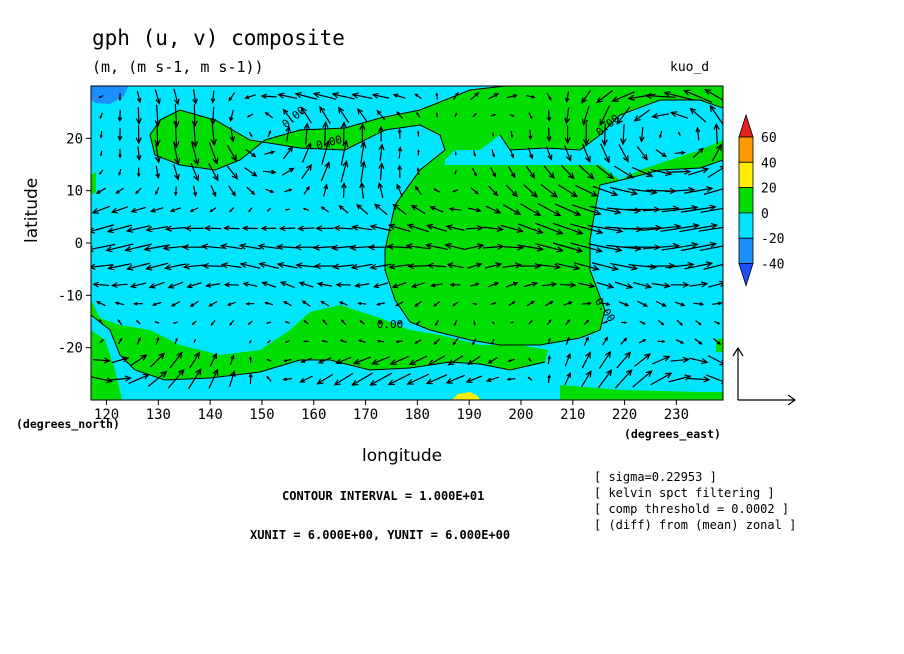 Image resolution: width=904 pixels, height=654 pixels. Describe the element at coordinates (764, 376) in the screenshot. I see `reference-vector` at that location.